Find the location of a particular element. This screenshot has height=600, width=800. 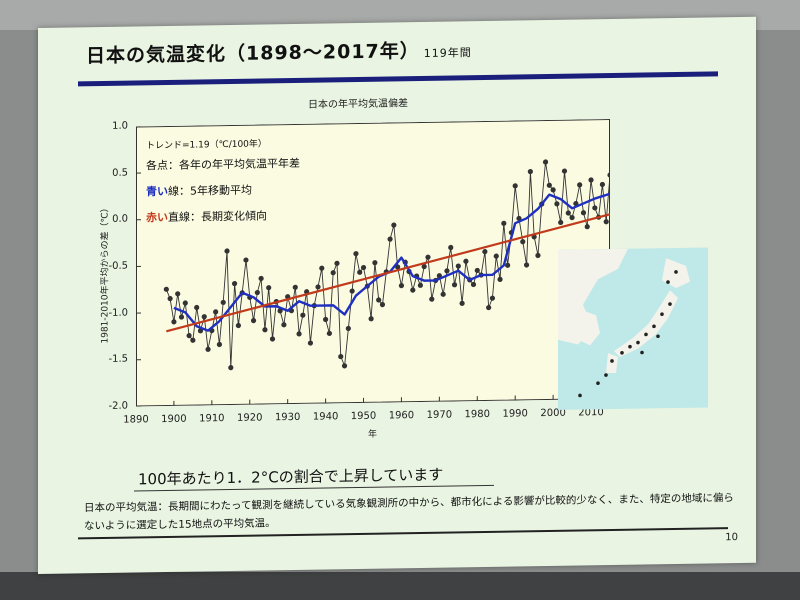

projection-room-floor is located at coordinates (400, 586).